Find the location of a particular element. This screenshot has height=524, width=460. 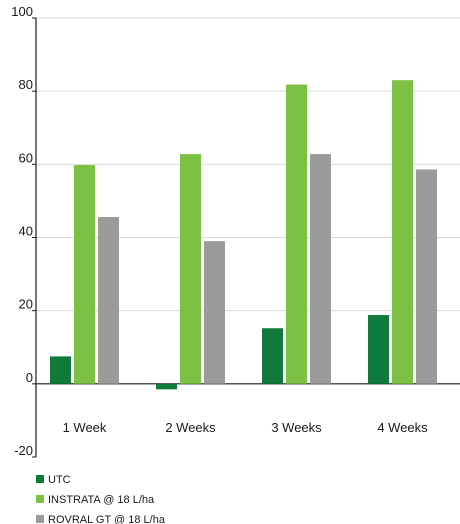

y-tick-label: 40 is located at coordinates (26, 231).